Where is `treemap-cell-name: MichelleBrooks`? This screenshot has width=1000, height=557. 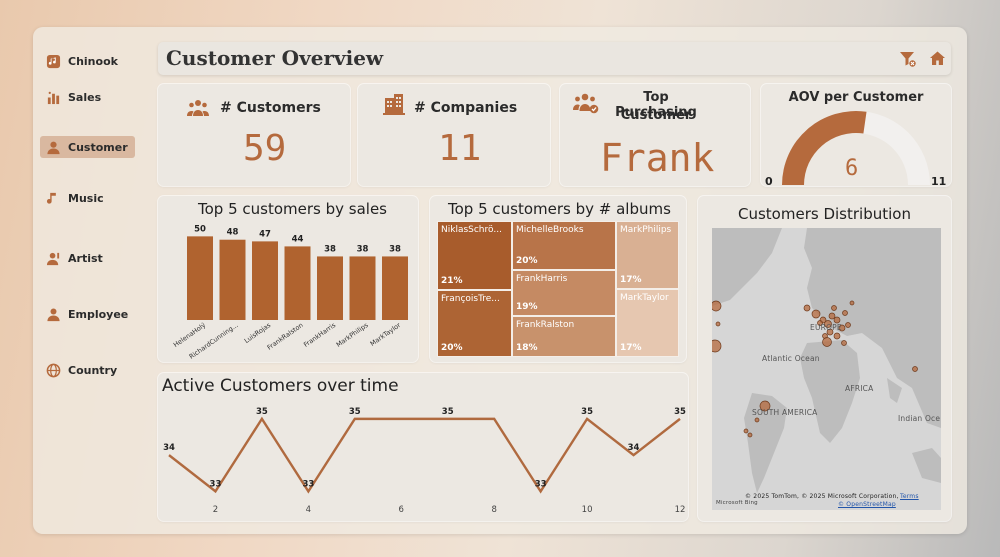
treemap-cell-name: MichelleBrooks is located at coordinates (550, 230).